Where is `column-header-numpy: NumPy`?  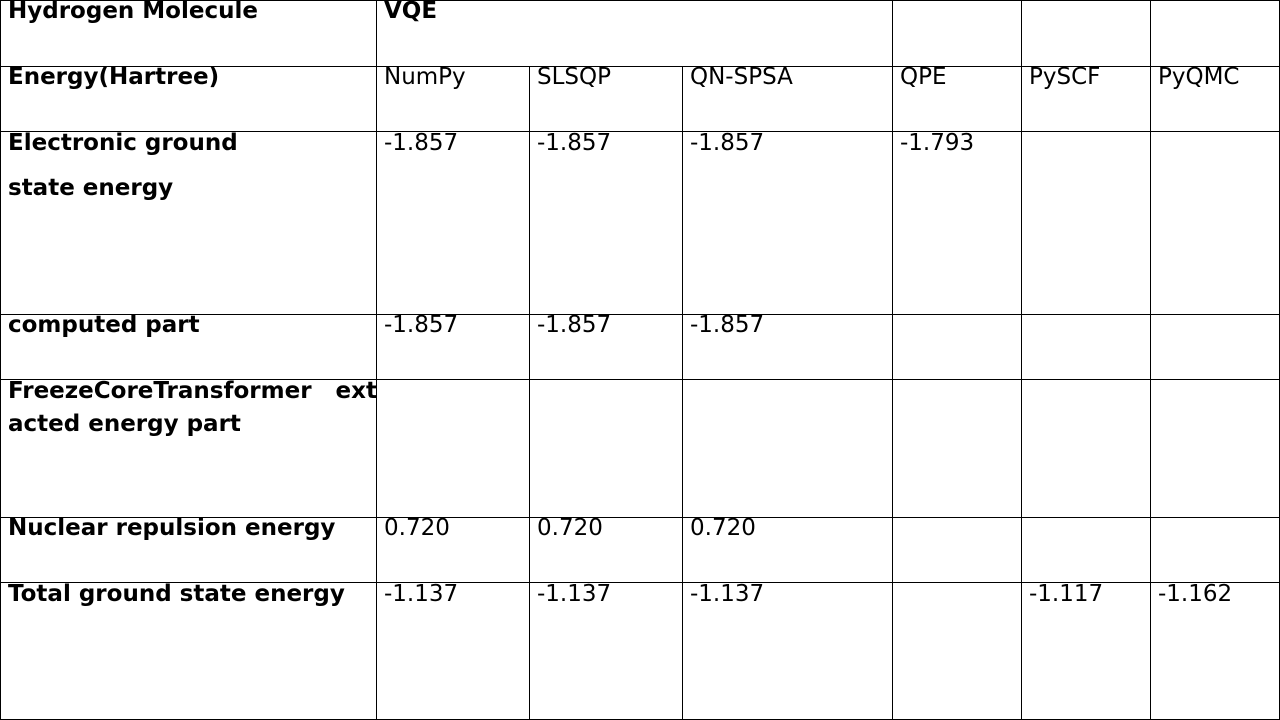
column-header-numpy: NumPy is located at coordinates (425, 77).